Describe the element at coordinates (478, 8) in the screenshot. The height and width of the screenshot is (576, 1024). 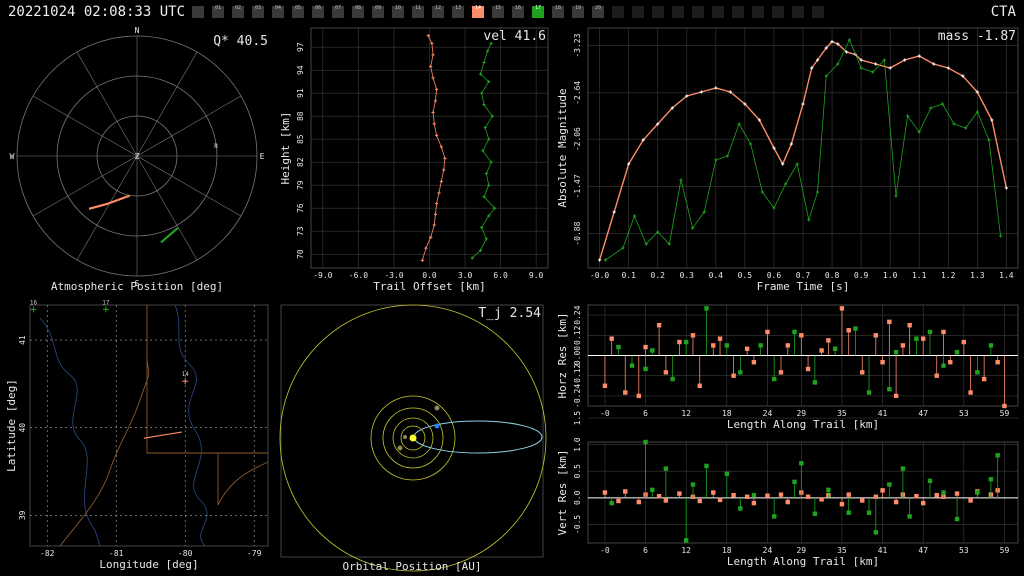
I see `station-label: 14` at that location.